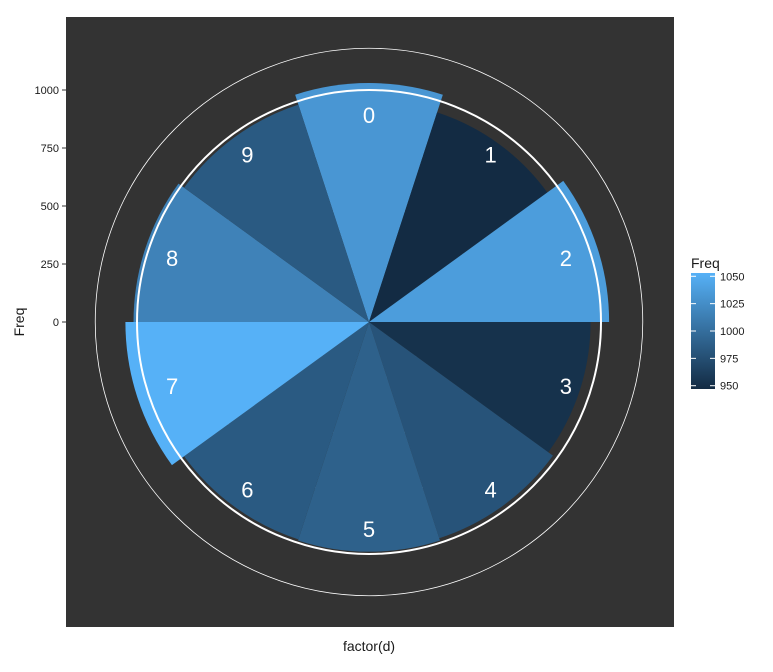 The width and height of the screenshot is (773, 672). What do you see at coordinates (47, 91) in the screenshot?
I see `y-tick-label-1000: 1000` at bounding box center [47, 91].